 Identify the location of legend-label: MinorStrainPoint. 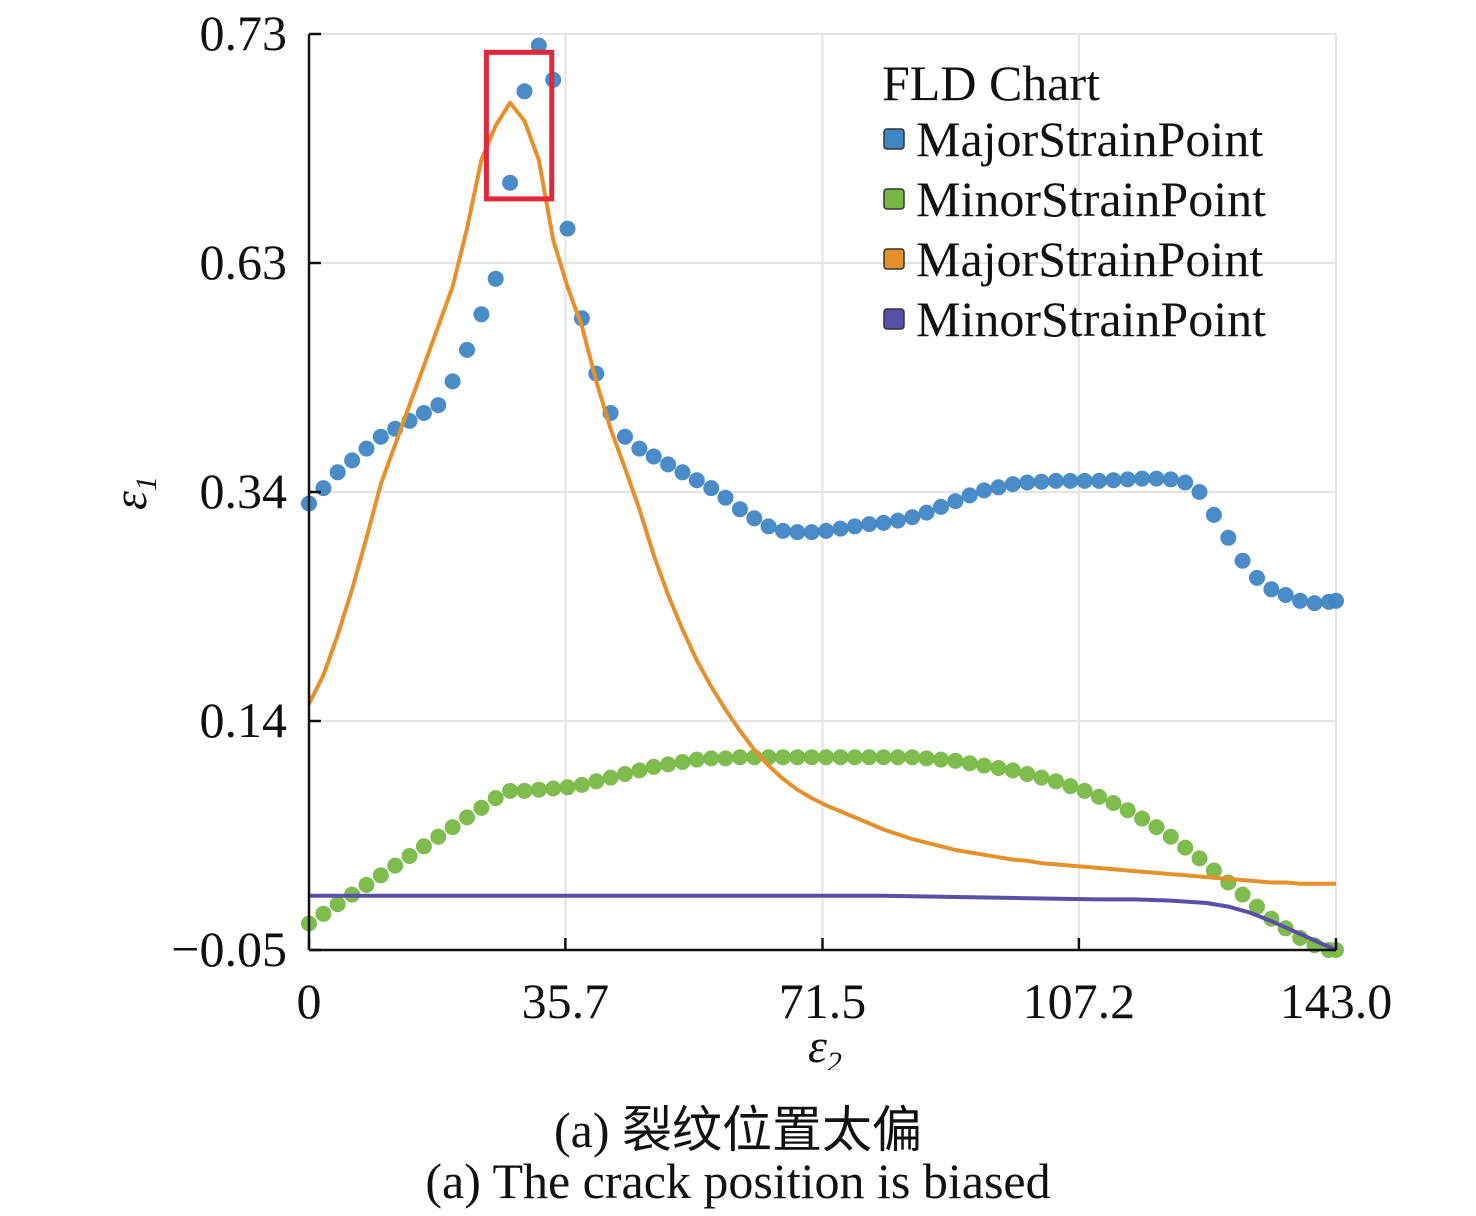
(1091, 199).